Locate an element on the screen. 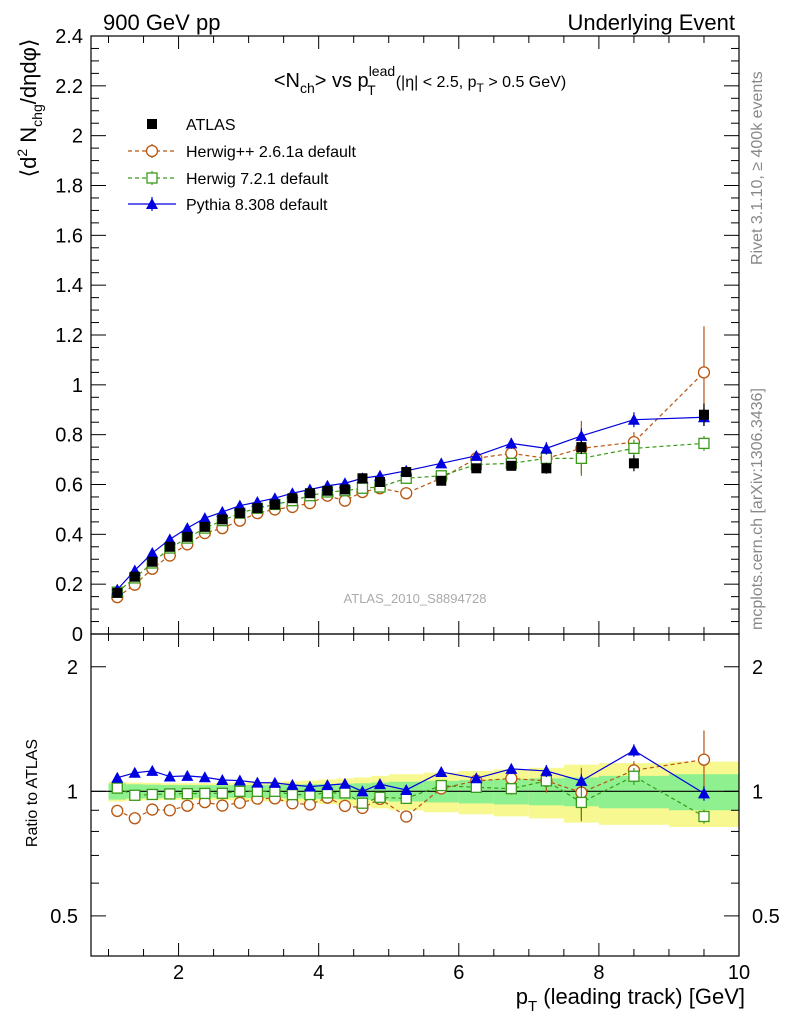 This screenshot has height=1024, width=786. y-tick-label: 1 is located at coordinates (77, 386).